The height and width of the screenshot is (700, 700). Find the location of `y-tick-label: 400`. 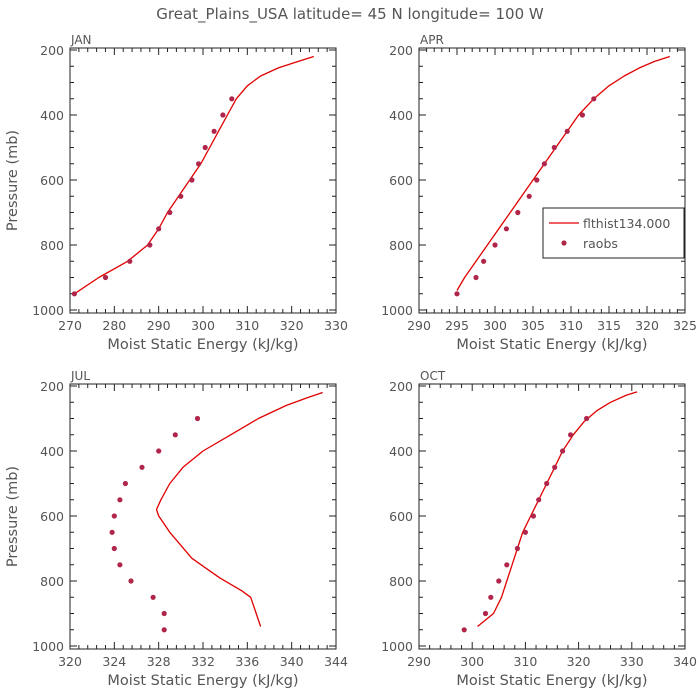

y-tick-label: 400 is located at coordinates (52, 115).